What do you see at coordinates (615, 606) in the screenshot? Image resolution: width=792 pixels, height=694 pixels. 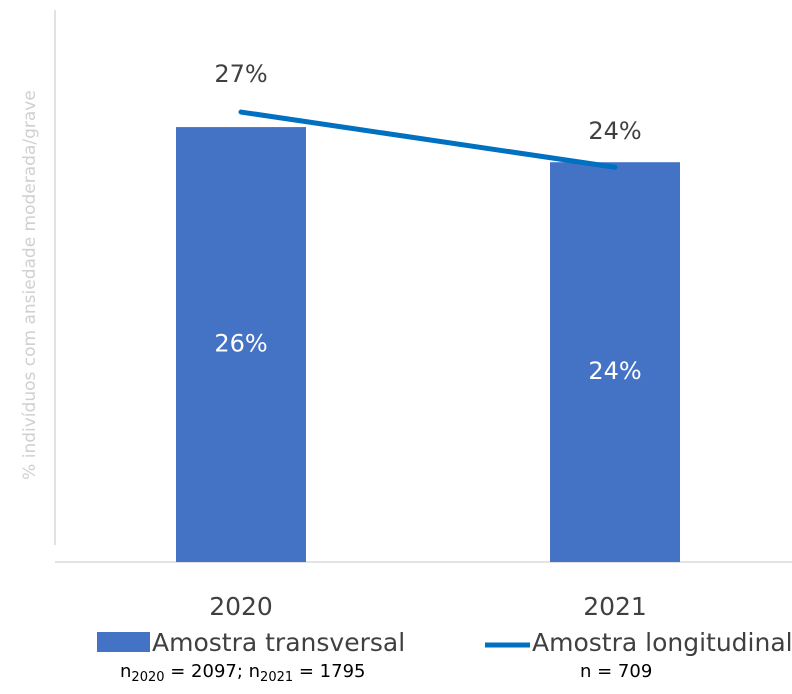 I see `x-tick-label: 2021` at bounding box center [615, 606].